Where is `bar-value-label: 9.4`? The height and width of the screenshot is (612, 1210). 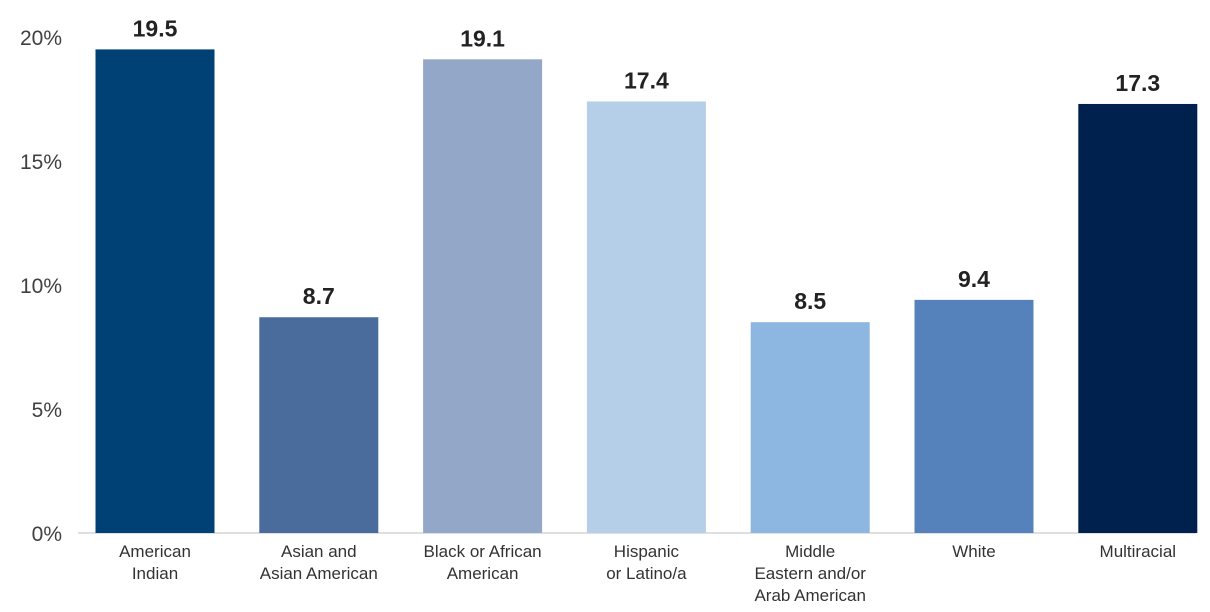
bar-value-label: 9.4 is located at coordinates (974, 279).